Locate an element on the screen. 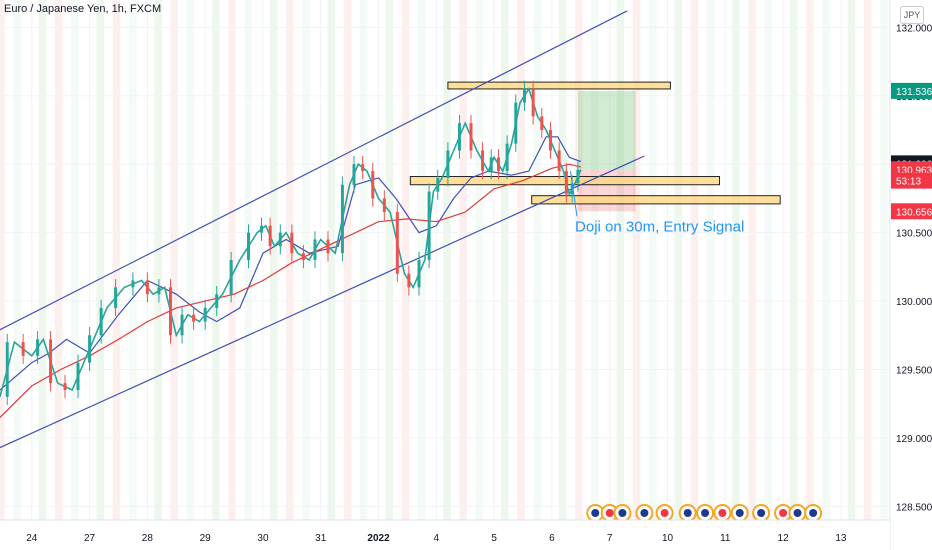  x-tick-label: 31 is located at coordinates (321, 538).